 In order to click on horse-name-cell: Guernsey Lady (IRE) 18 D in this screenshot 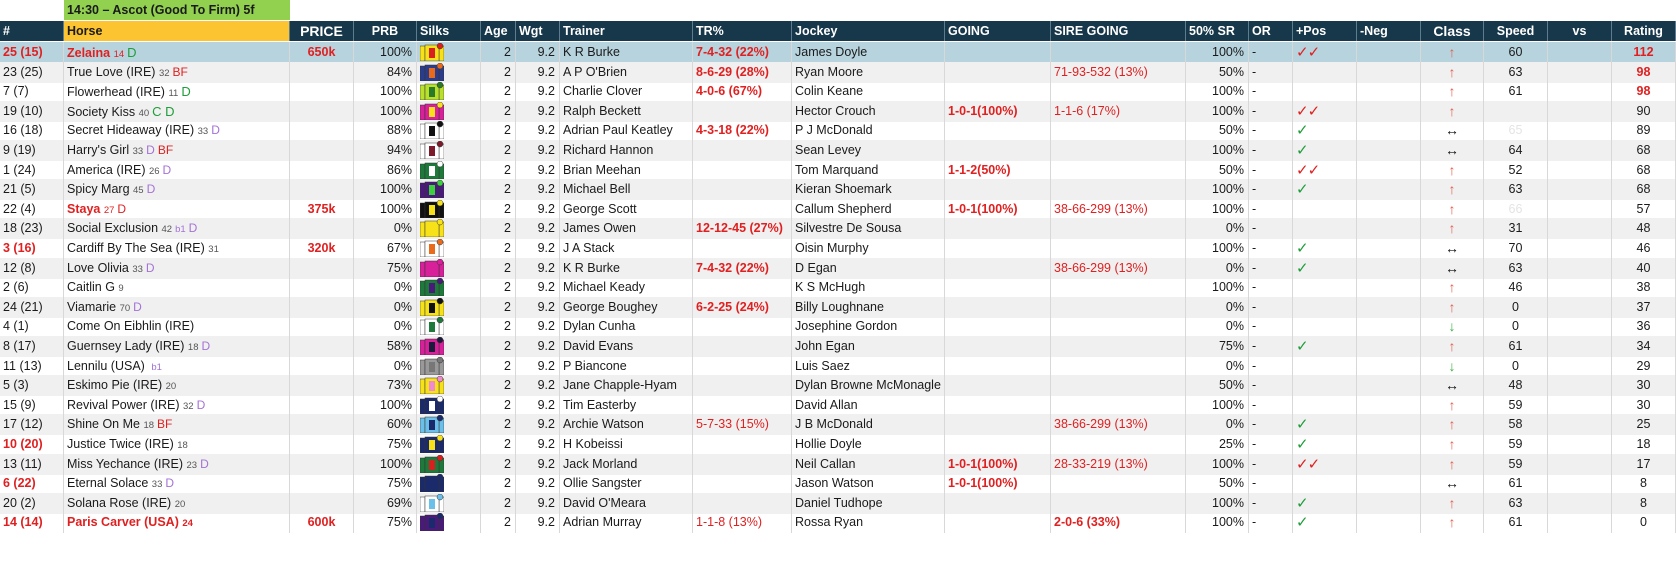, I will do `click(177, 346)`.